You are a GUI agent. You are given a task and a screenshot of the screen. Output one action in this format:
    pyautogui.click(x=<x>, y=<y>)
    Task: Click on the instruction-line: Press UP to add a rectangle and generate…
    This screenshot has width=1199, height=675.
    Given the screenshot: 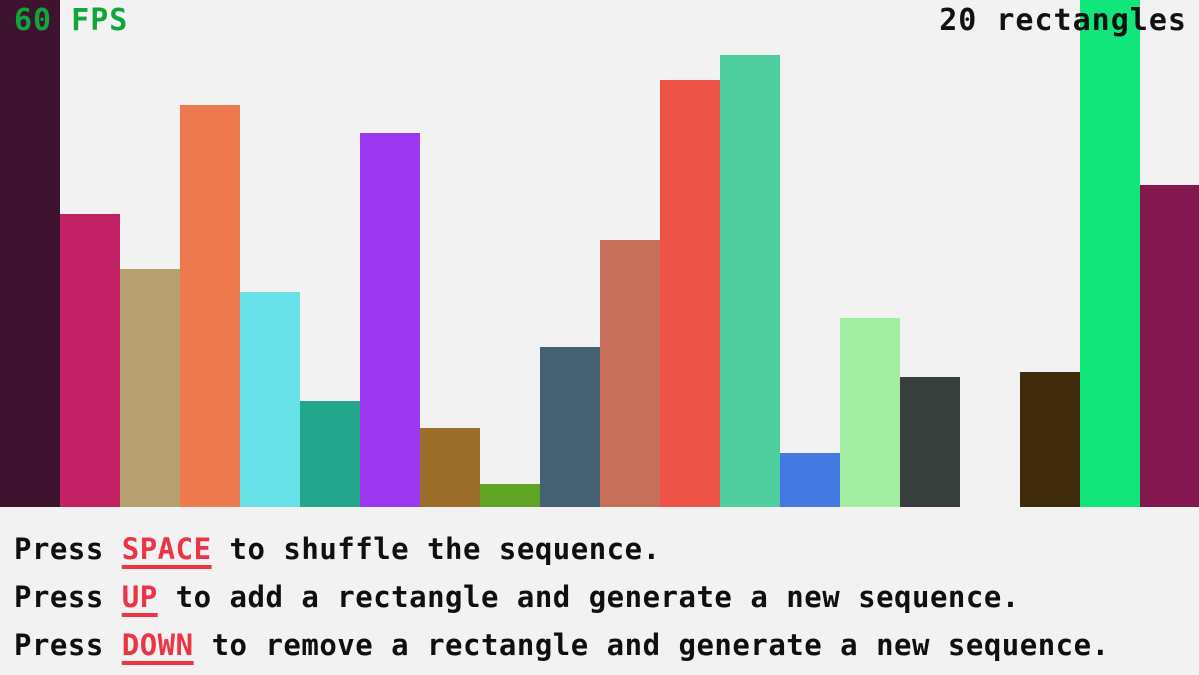 What is the action you would take?
    pyautogui.click(x=606, y=597)
    